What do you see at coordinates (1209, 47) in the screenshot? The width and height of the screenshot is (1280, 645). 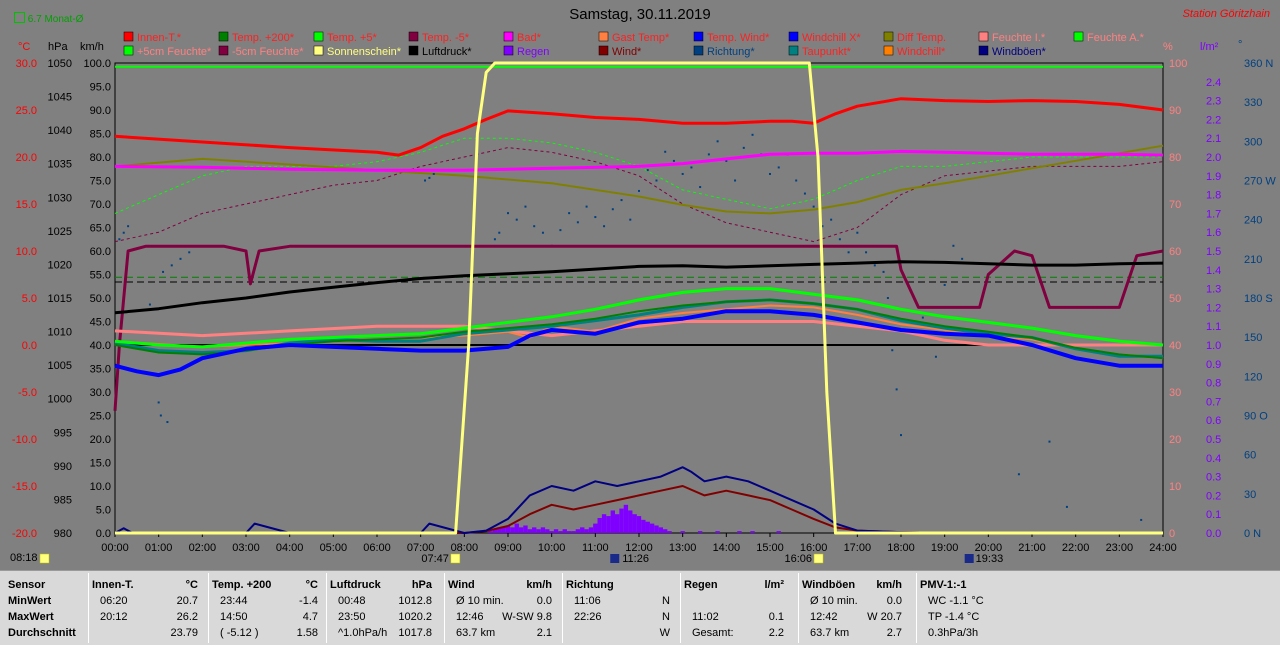 I see `unit-label-lm2: l/m²` at bounding box center [1209, 47].